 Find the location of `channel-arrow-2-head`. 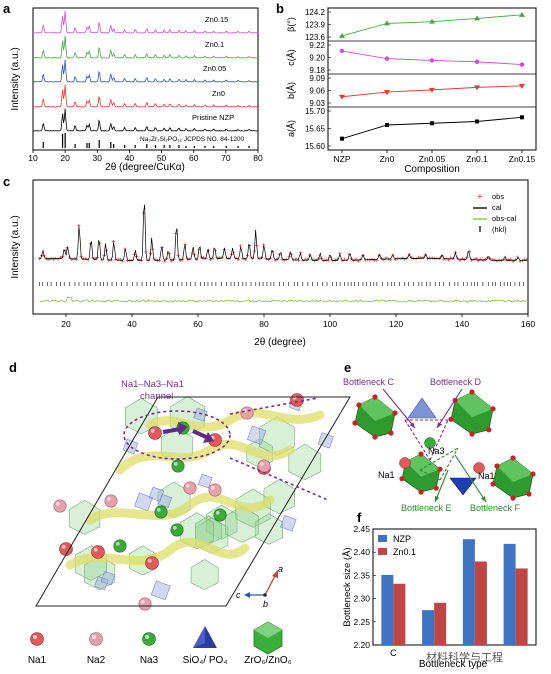

channel-arrow-2-head is located at coordinates (208, 437).